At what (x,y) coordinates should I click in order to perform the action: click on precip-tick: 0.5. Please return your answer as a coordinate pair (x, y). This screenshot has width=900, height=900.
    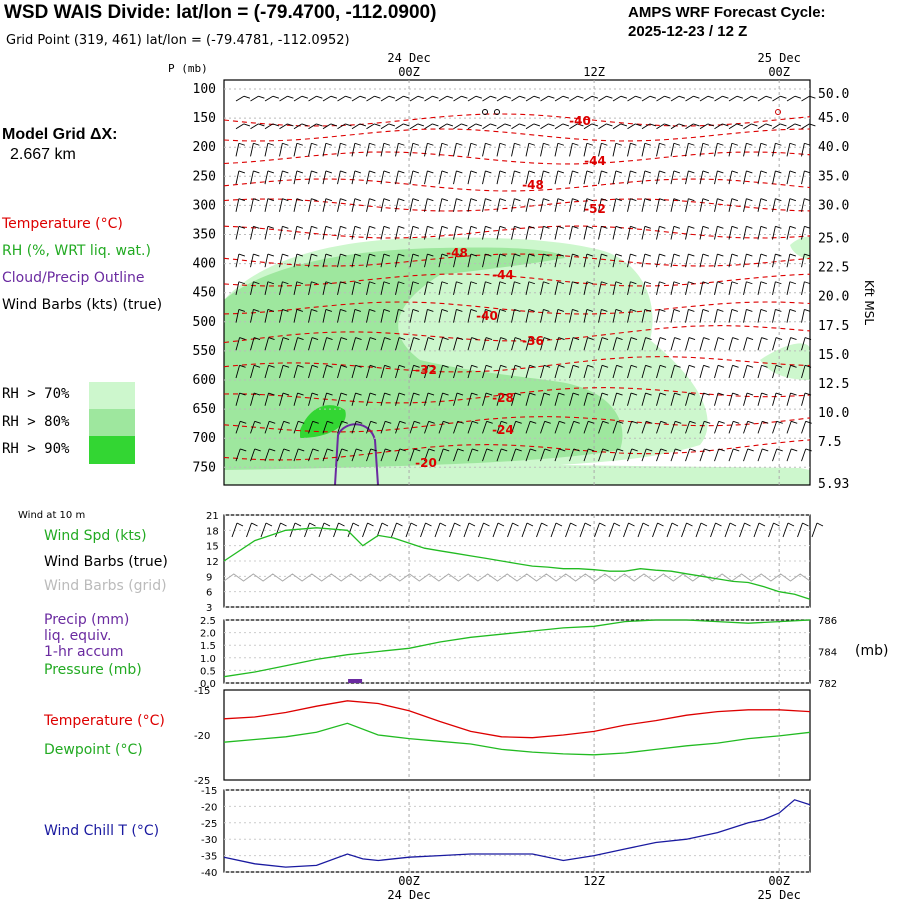
    Looking at the image, I should click on (208, 671).